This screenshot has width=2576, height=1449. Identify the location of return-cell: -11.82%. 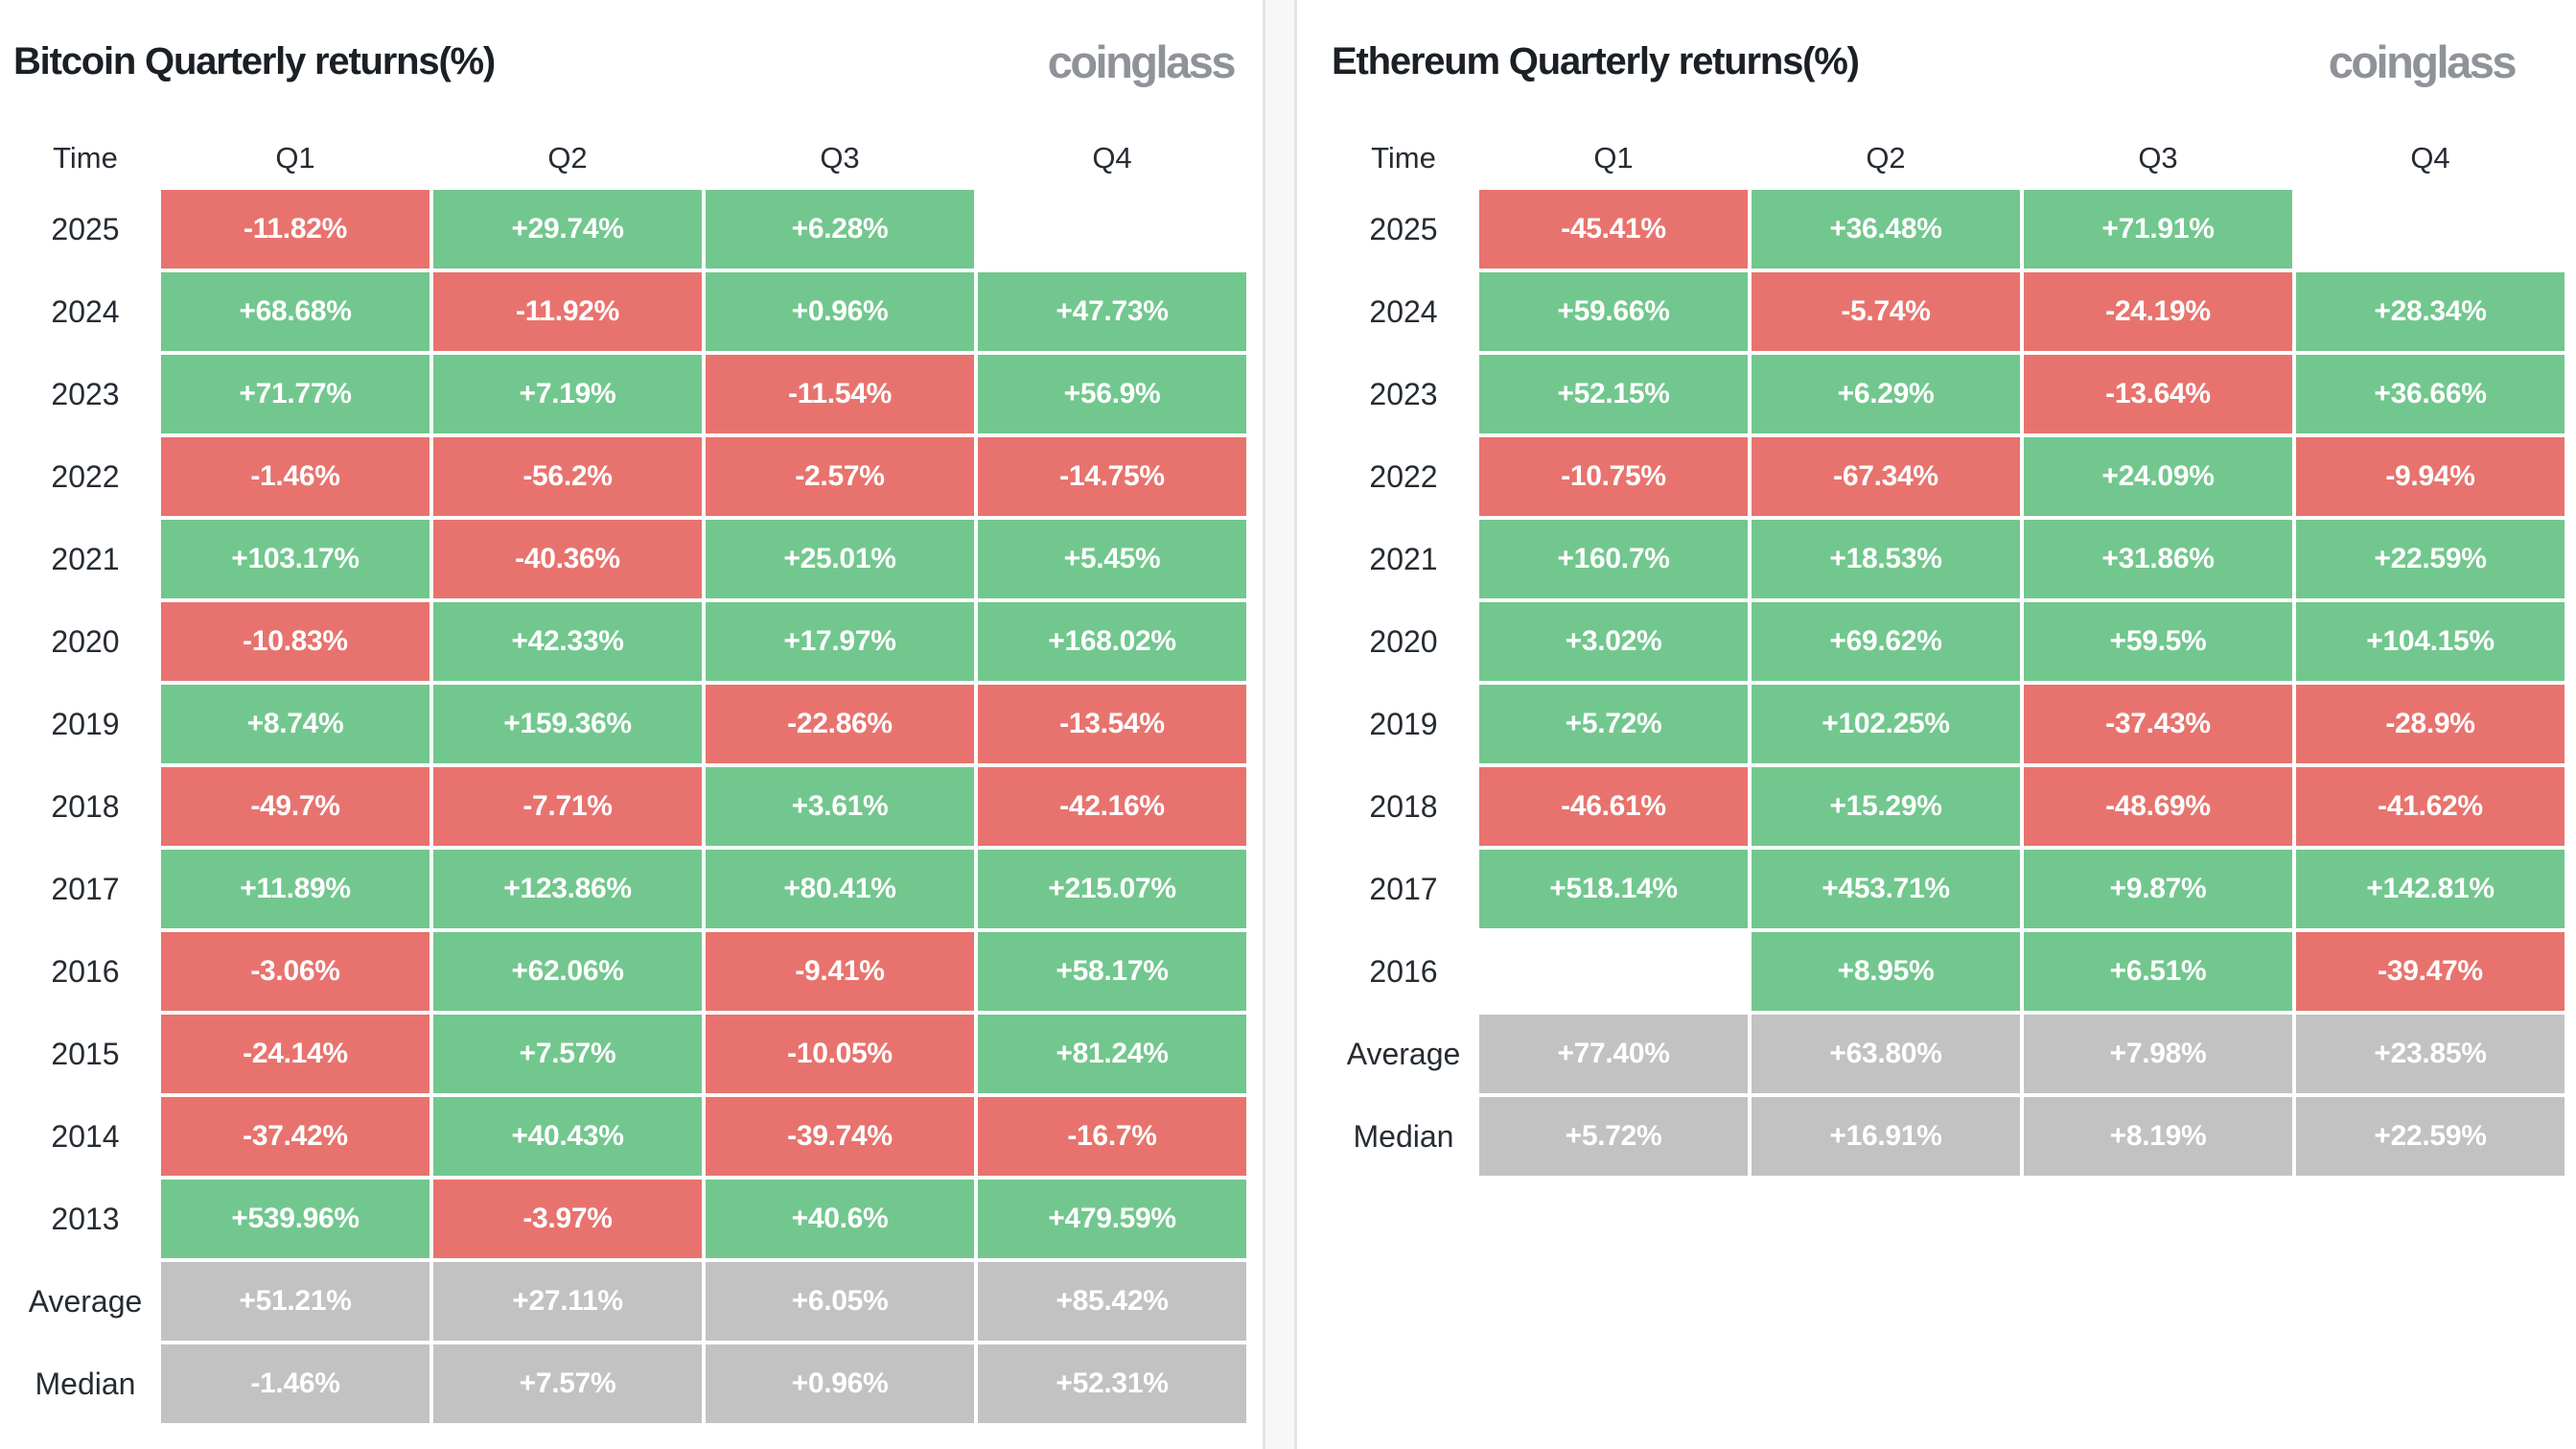
(295, 229).